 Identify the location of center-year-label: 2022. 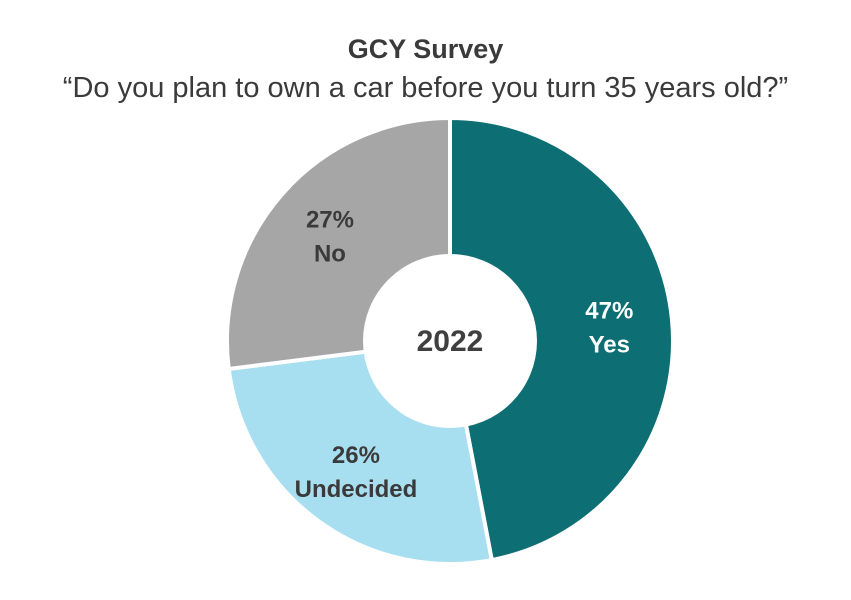
(450, 341).